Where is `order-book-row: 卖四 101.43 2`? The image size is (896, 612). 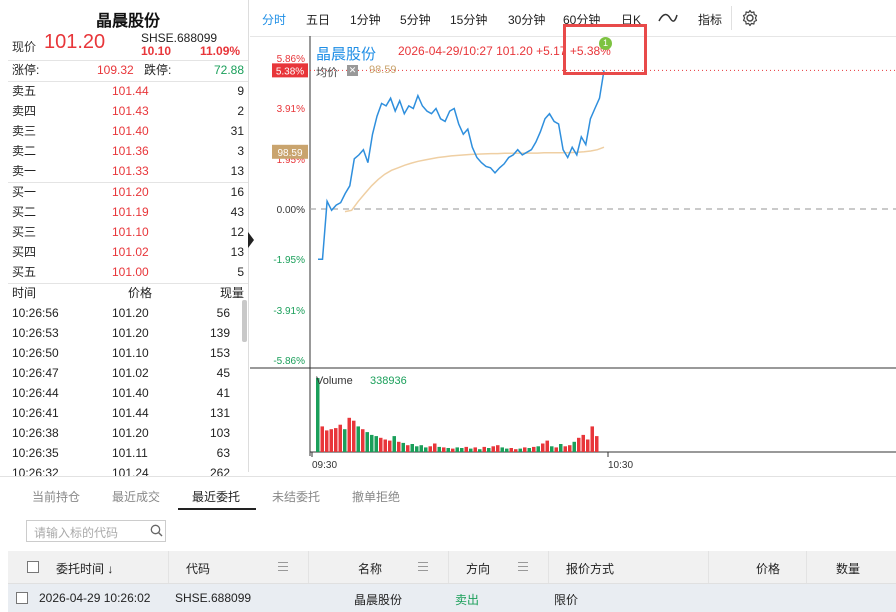
order-book-row: 卖四 101.43 2 is located at coordinates (128, 111).